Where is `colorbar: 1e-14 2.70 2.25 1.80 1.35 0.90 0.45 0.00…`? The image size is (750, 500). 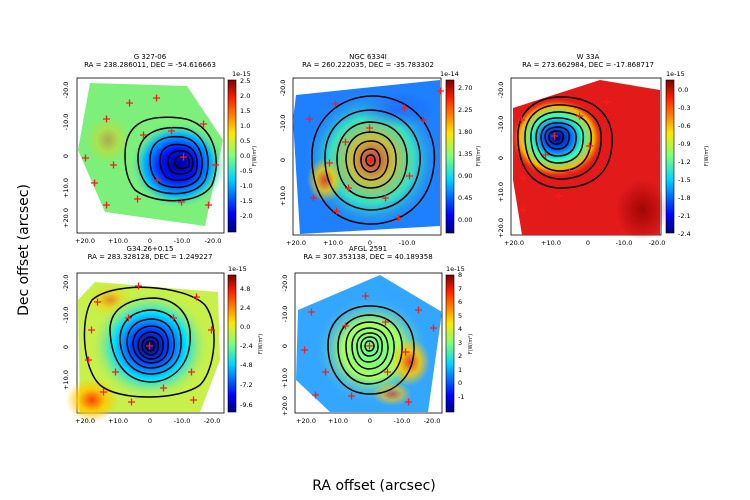
colorbar: 1e-14 2.70 2.25 1.80 1.35 0.90 0.45 0.00… is located at coordinates (461, 152).